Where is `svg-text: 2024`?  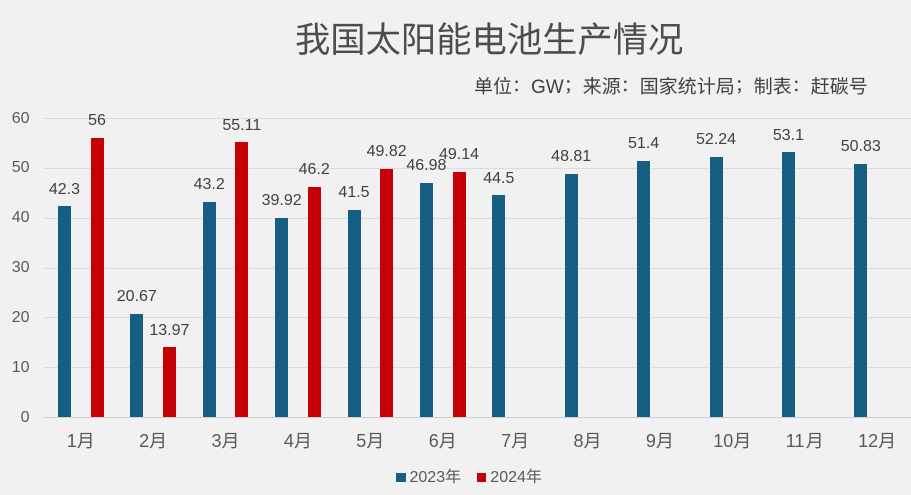 svg-text: 2024 is located at coordinates (508, 477).